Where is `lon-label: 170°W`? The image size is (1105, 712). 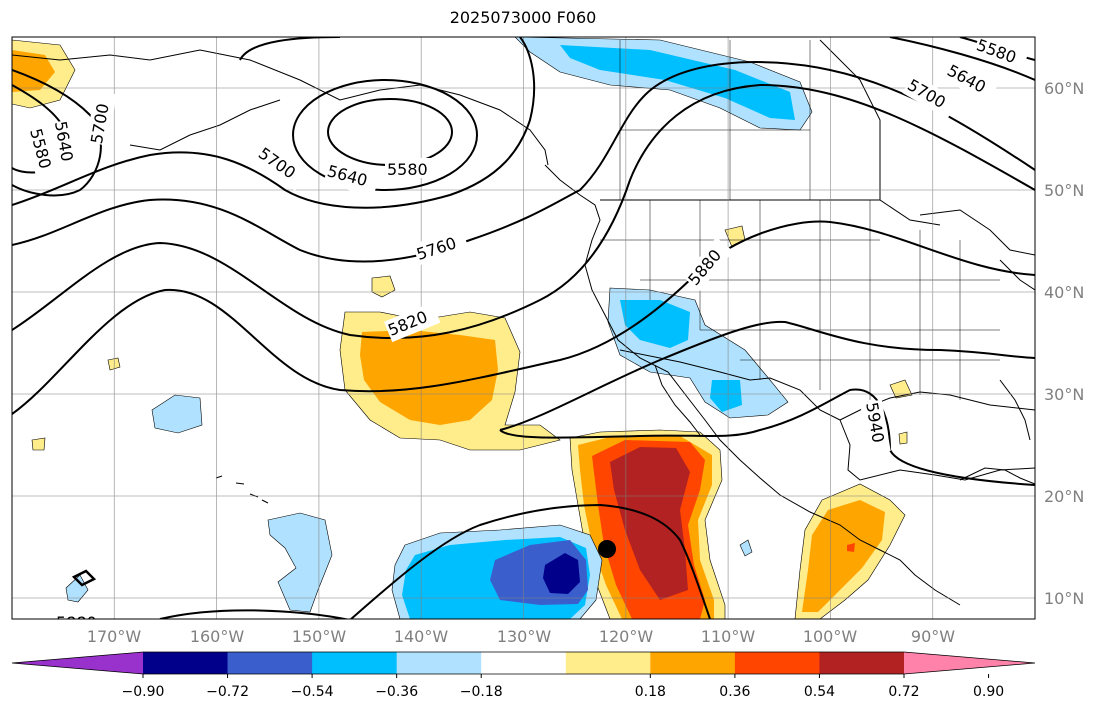 lon-label: 170°W is located at coordinates (114, 636).